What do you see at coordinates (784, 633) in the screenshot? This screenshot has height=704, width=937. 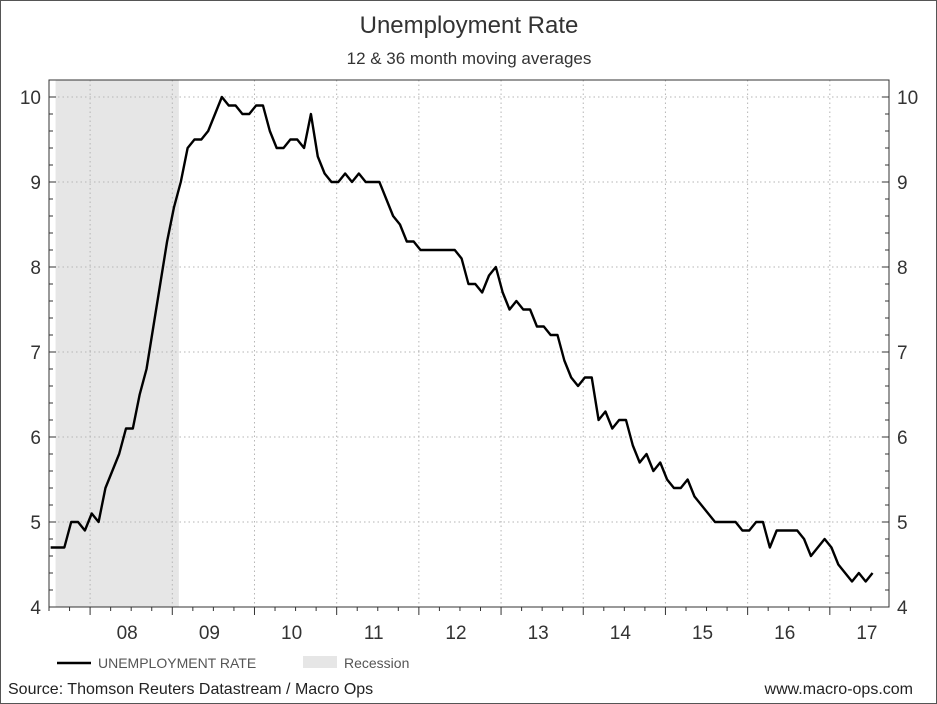 I see `x-tick-label: 16` at bounding box center [784, 633].